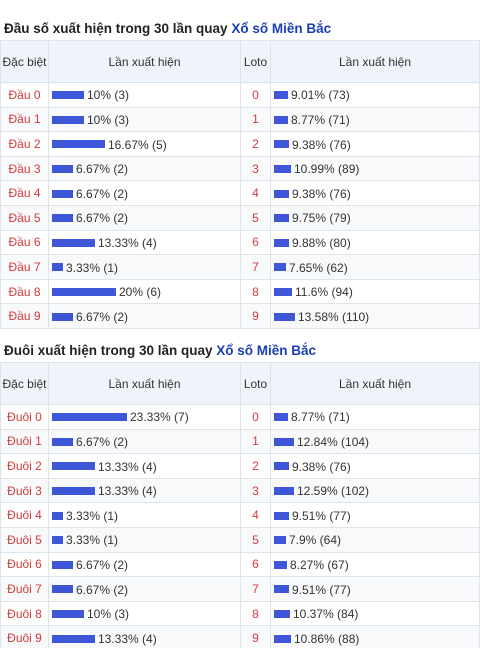 The height and width of the screenshot is (648, 480). I want to click on loto-text: 9.38% (76), so click(321, 144).